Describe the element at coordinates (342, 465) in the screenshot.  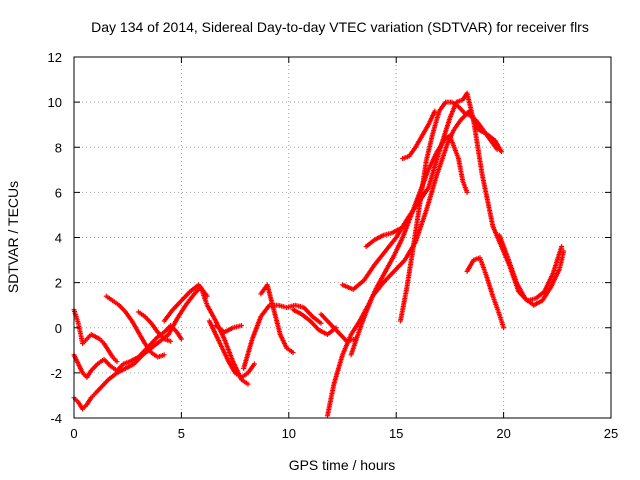
I see `x-axis-title: GPS time / hours` at that location.